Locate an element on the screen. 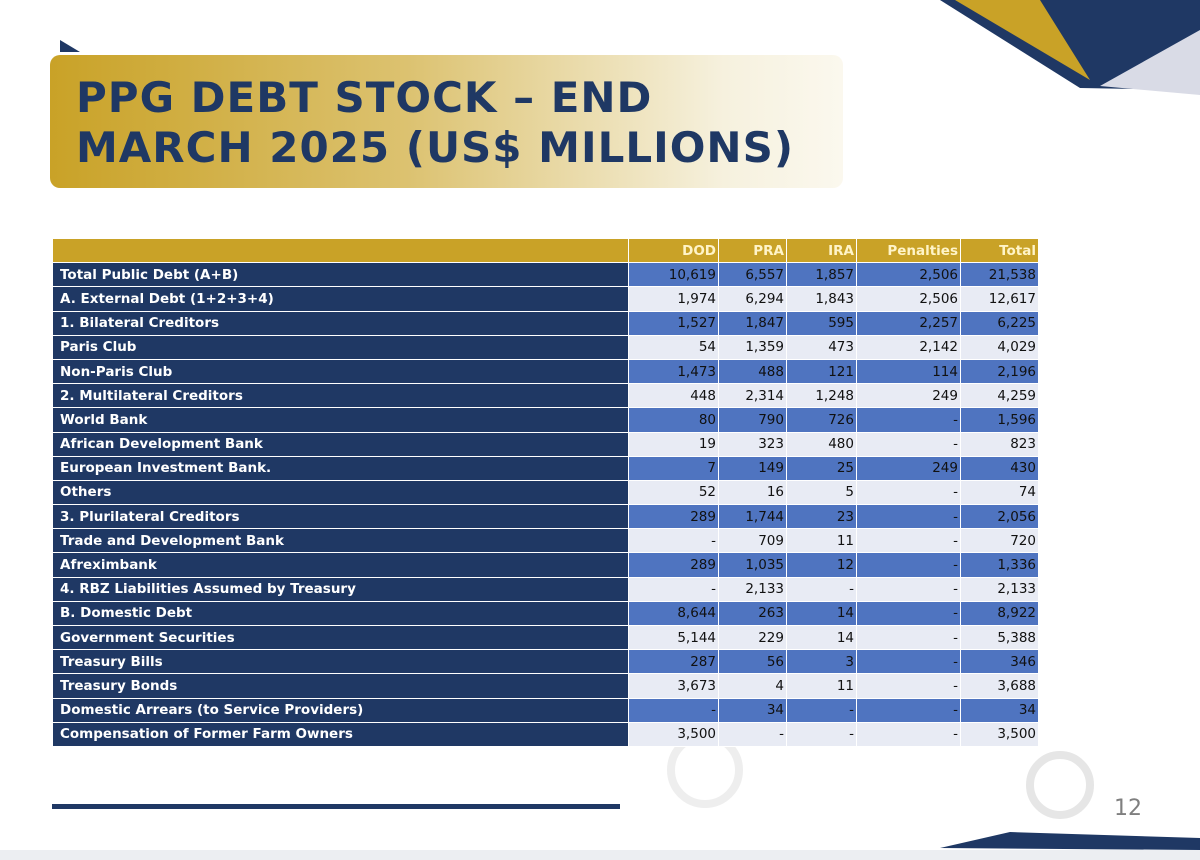 The height and width of the screenshot is (860, 1200). row-label: 2. Multilateral Creditors is located at coordinates (340, 396).